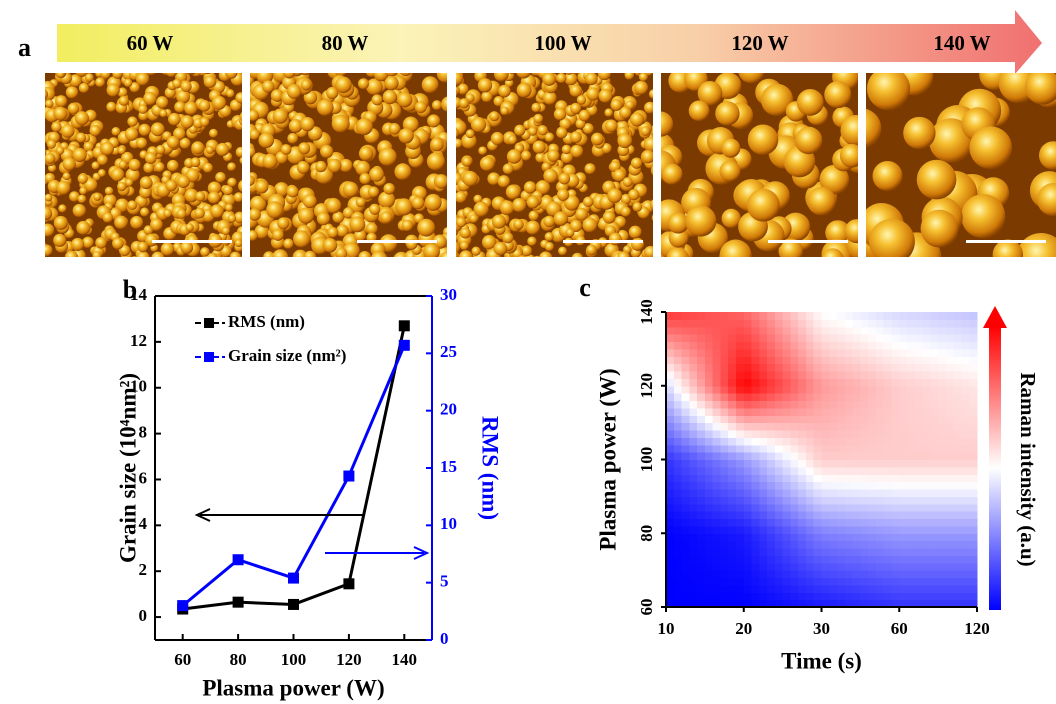 The image size is (1056, 704). What do you see at coordinates (24, 47) in the screenshot?
I see `panel-label: a` at bounding box center [24, 47].